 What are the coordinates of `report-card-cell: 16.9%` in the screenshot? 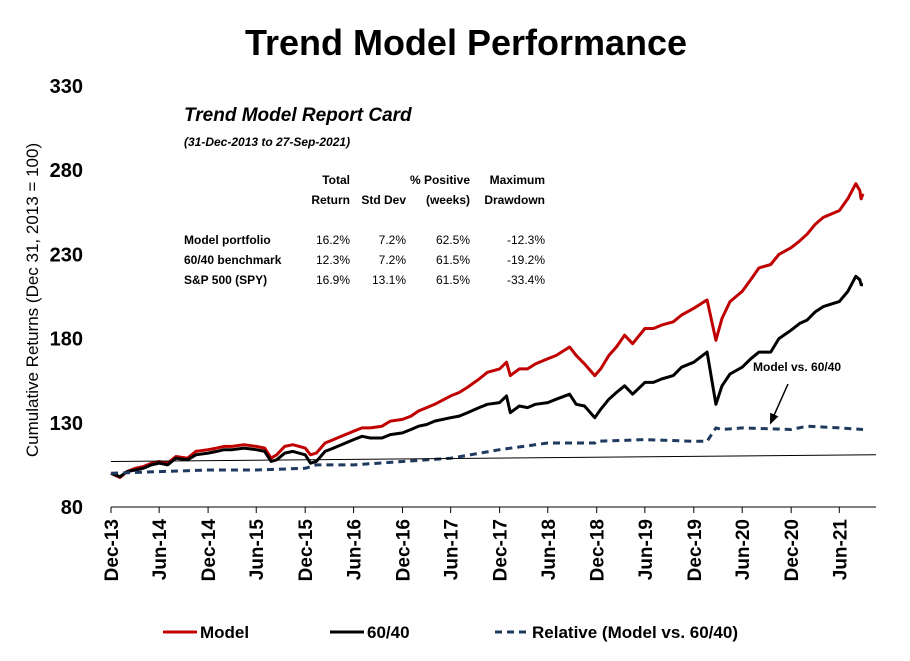 It's located at (333, 280).